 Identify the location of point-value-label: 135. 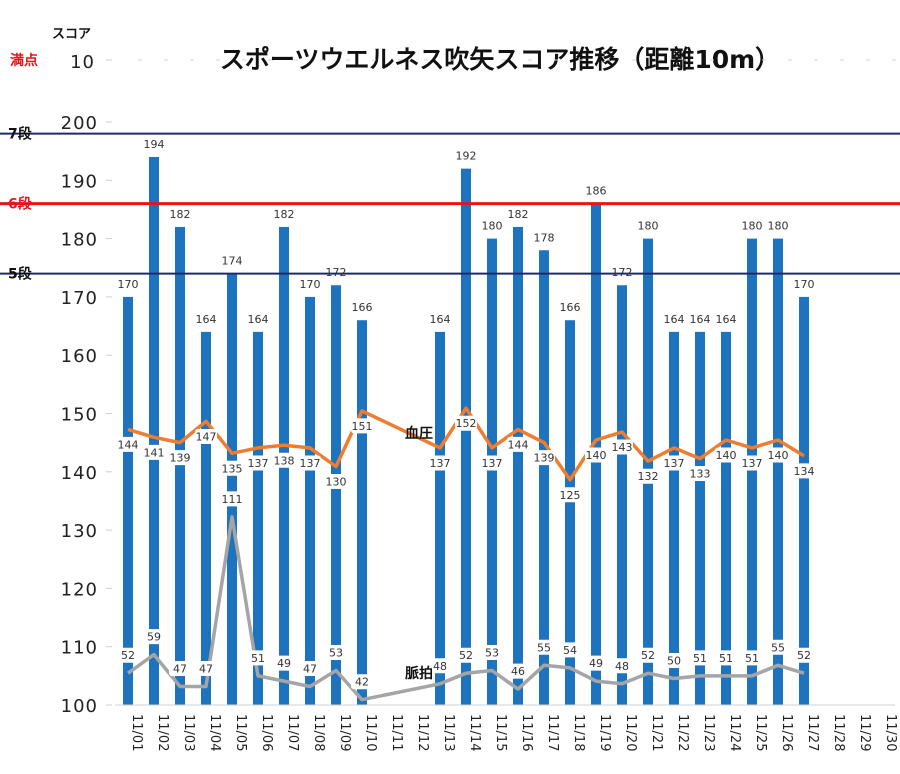
(232, 468).